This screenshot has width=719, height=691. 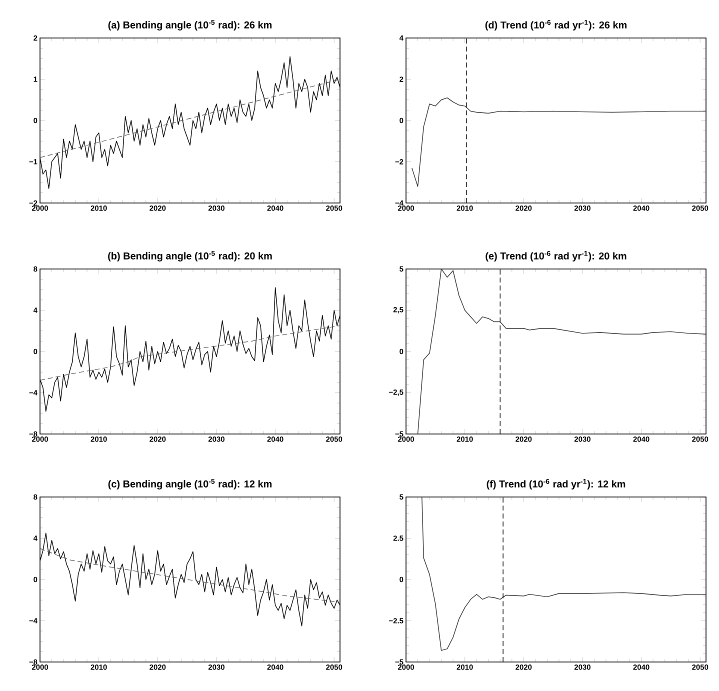 I want to click on chart-title: (f) Trend (10$^{-6}$ rad yr$^{-1}$): 12 km, so click(x=556, y=484).